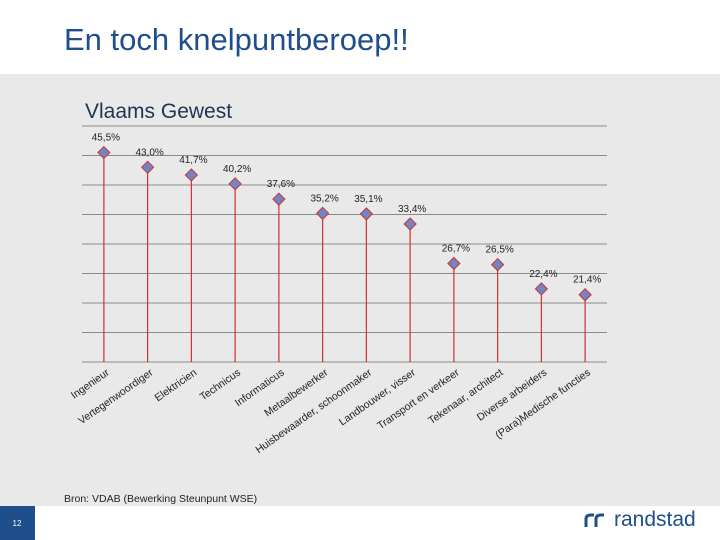  Describe the element at coordinates (51, 523) in the screenshot. I see `footer-divider` at that location.